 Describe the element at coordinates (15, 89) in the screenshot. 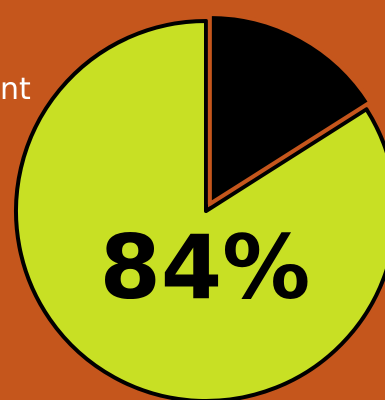

I see `cut-off-text: nt` at that location.